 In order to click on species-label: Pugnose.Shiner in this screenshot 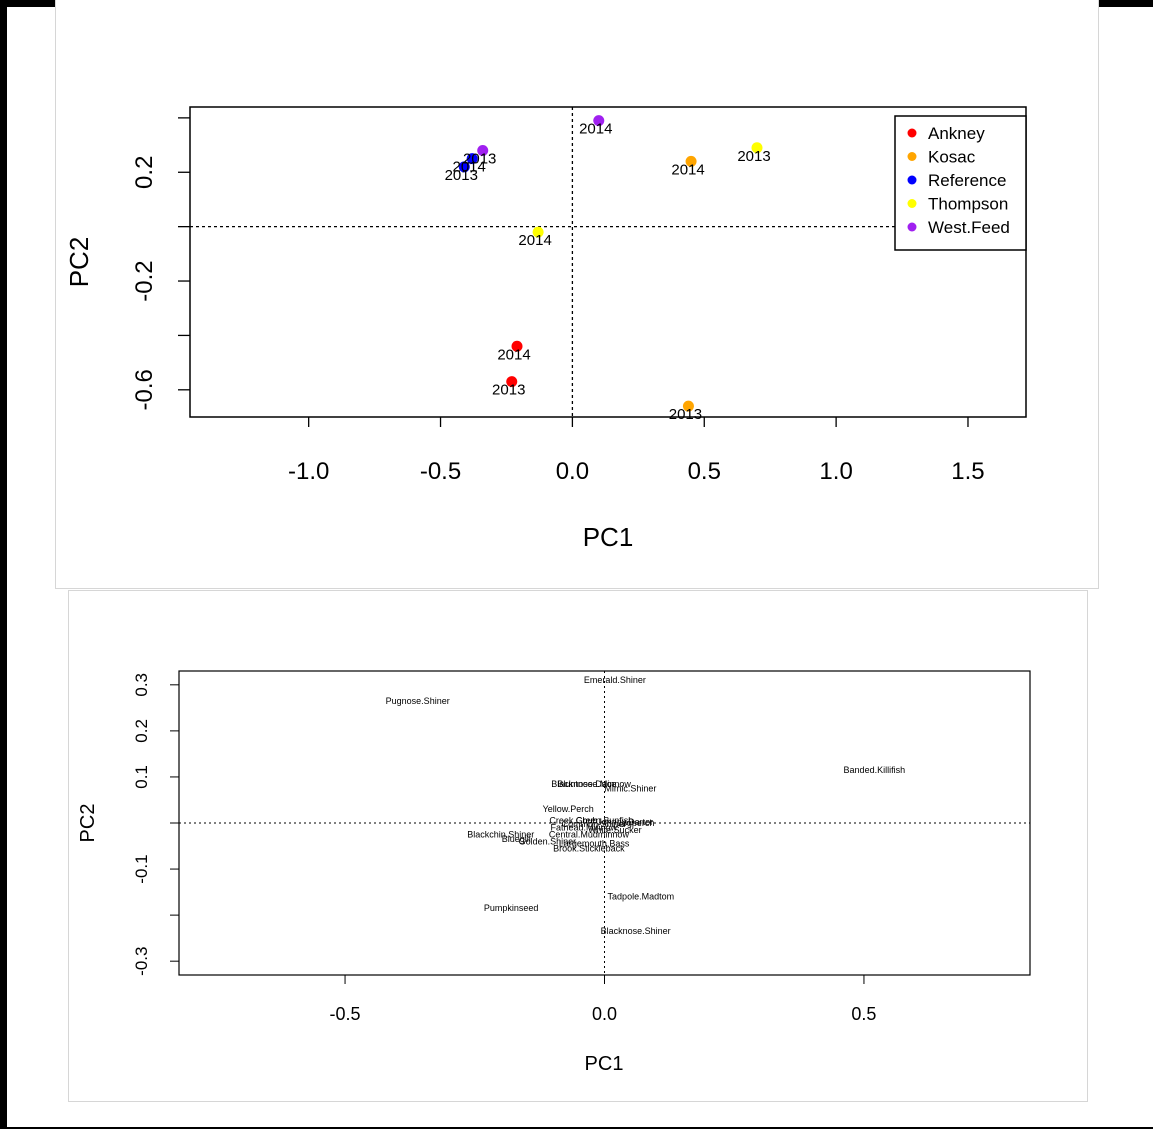, I will do `click(418, 701)`.